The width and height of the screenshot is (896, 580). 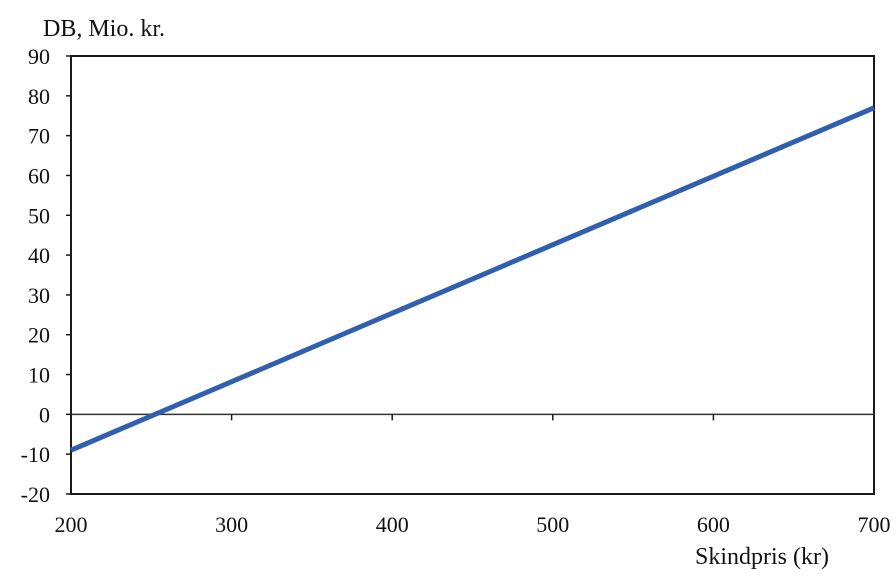 What do you see at coordinates (231, 524) in the screenshot?
I see `x-tick-label: 300` at bounding box center [231, 524].